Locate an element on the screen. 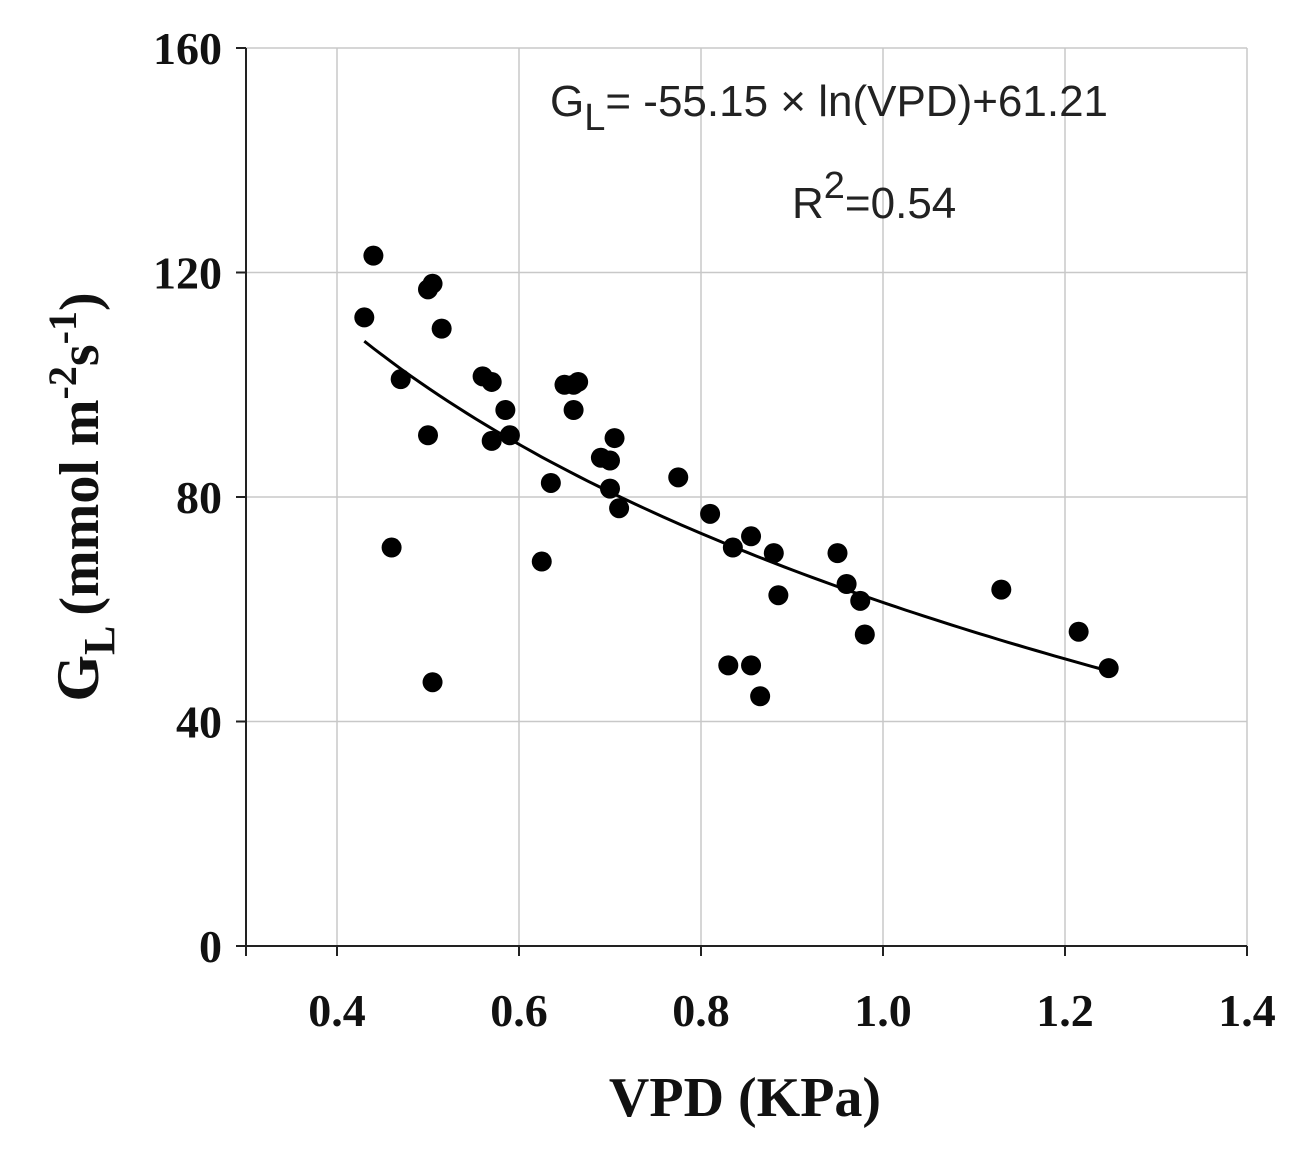 Image resolution: width=1315 pixels, height=1152 pixels. x-tick-label: 0.8 is located at coordinates (701, 1010).